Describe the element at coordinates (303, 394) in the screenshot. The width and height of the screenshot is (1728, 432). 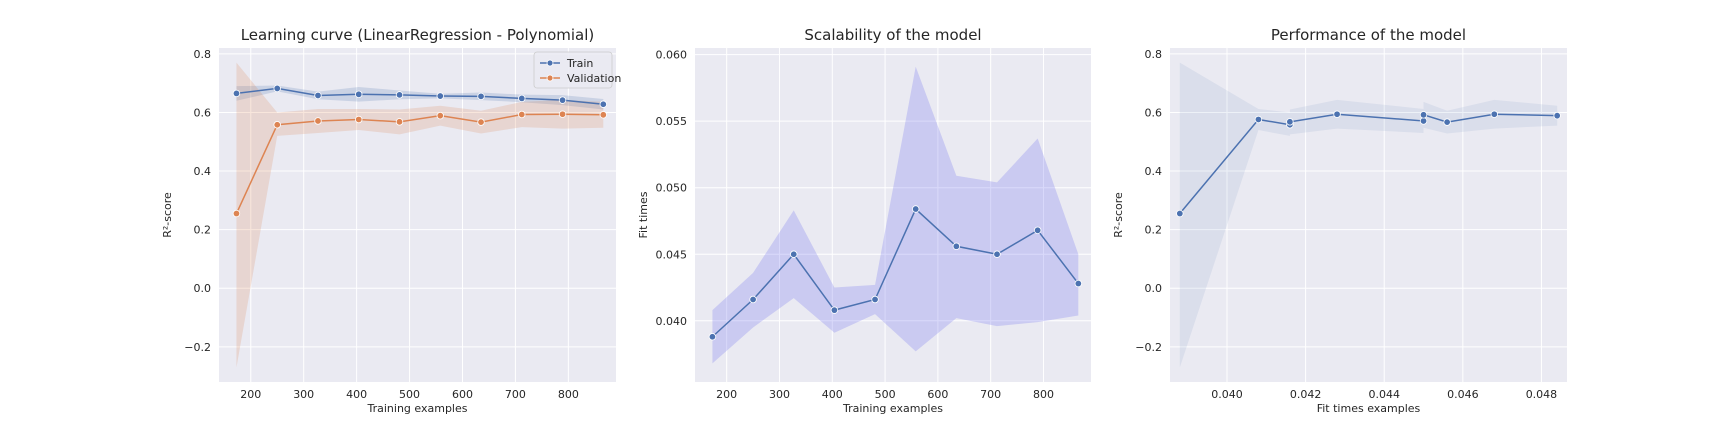
I see `x-tick-label: 300` at that location.